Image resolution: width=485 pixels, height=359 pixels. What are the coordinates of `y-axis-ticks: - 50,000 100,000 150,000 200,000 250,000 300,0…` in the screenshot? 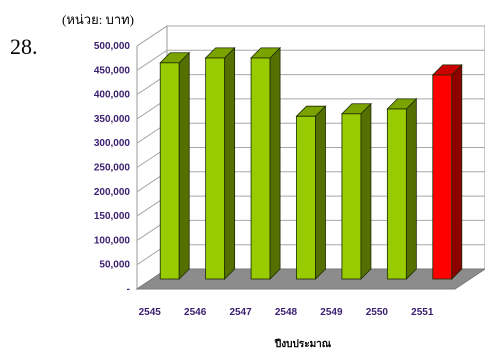 It's located at (112, 168).